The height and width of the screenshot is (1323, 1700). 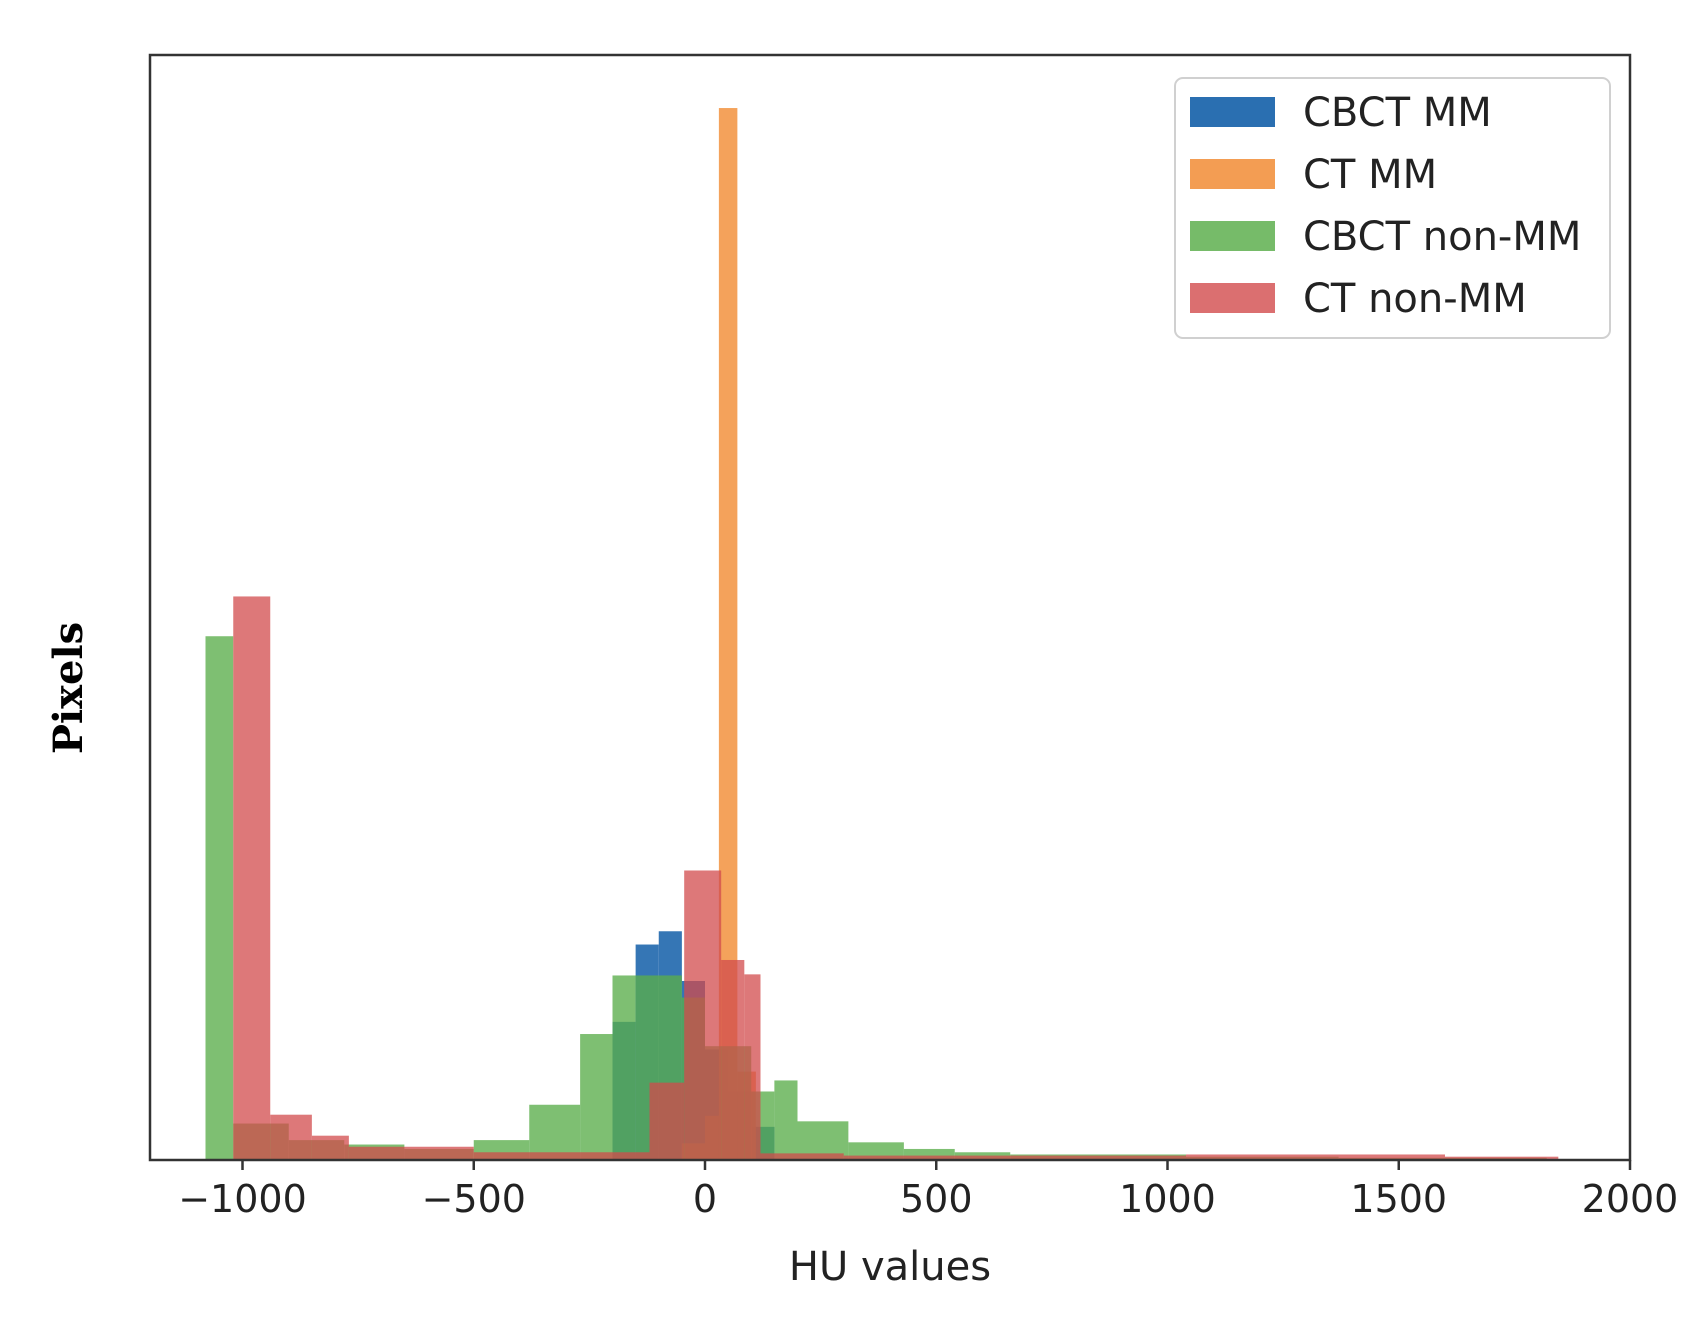 I want to click on x-tick-label: 1000, so click(x=1167, y=1199).